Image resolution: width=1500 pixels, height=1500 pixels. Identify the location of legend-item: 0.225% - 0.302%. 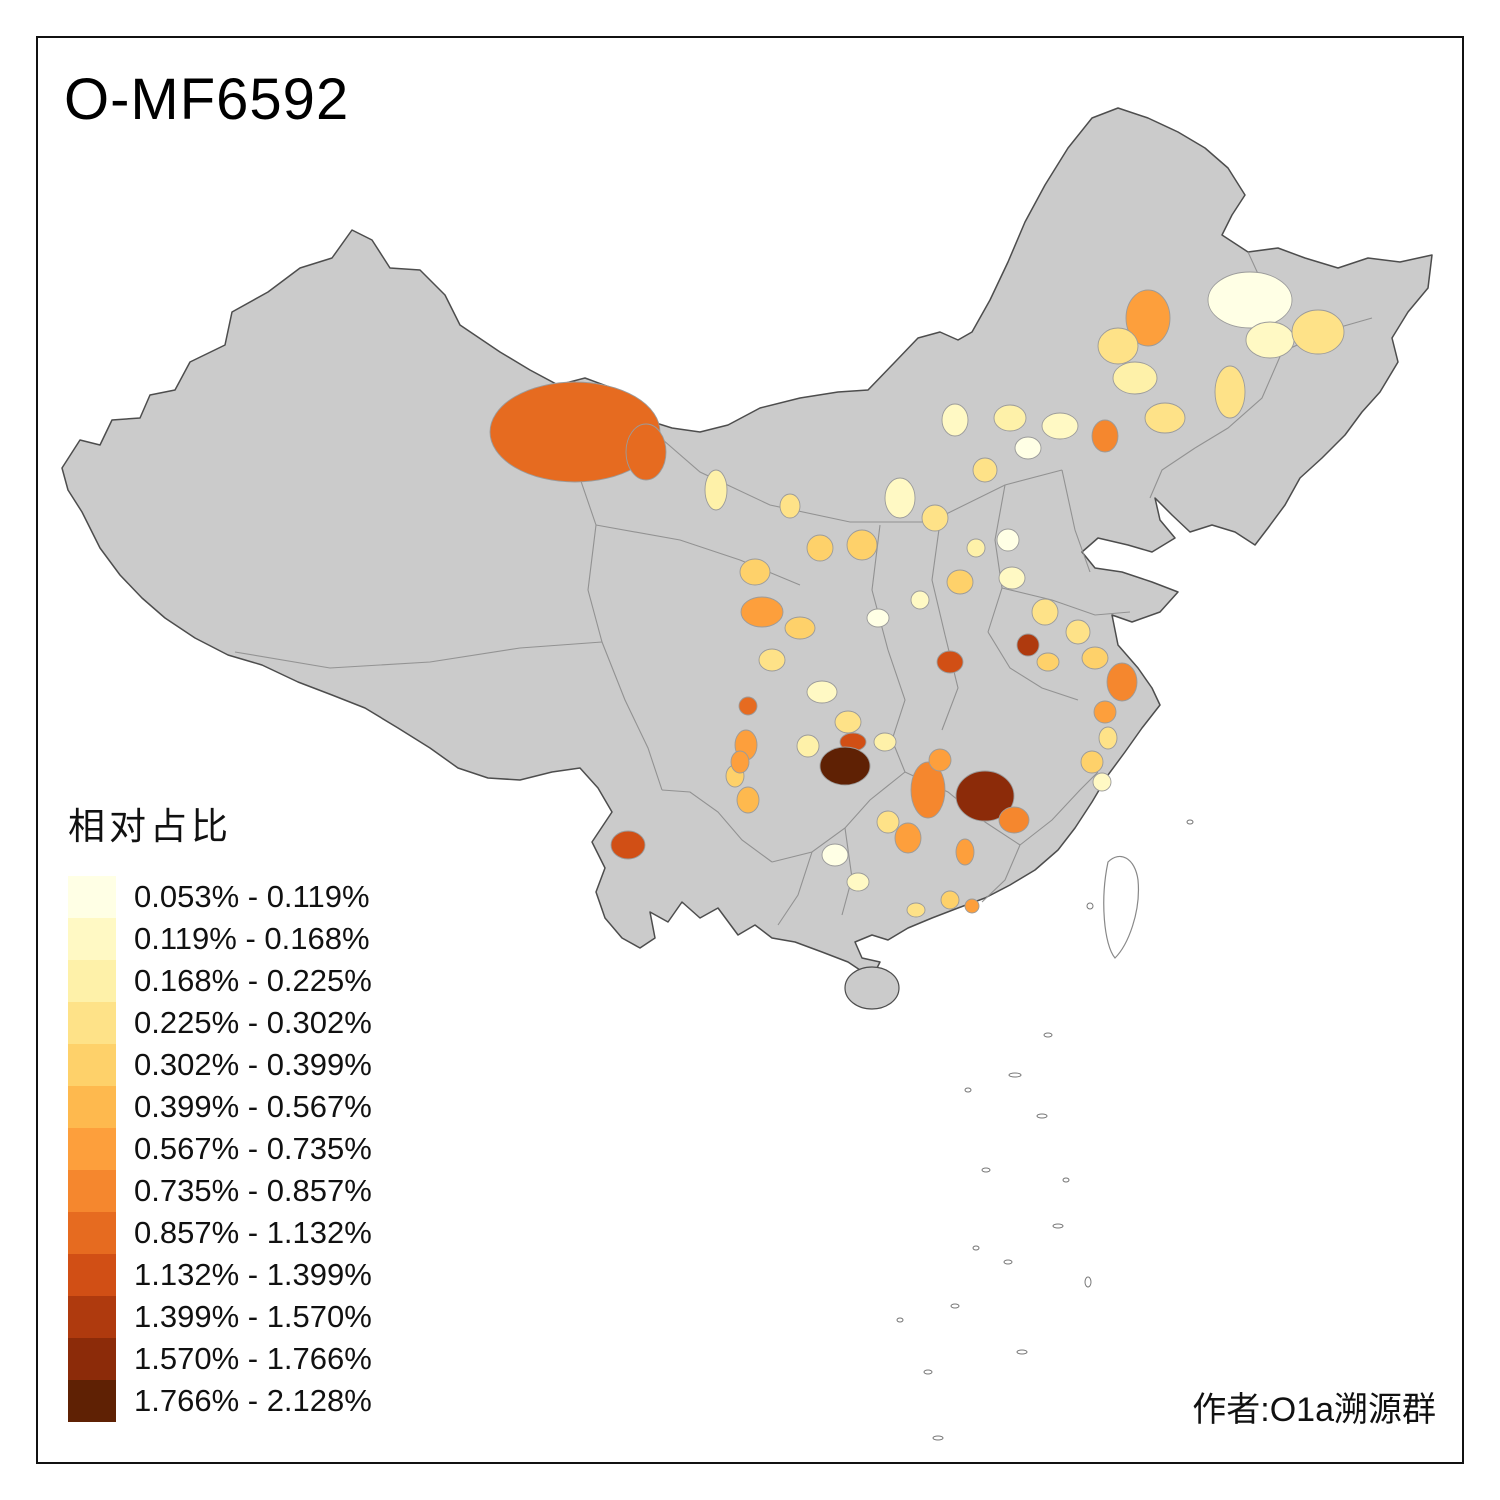
(220, 1023).